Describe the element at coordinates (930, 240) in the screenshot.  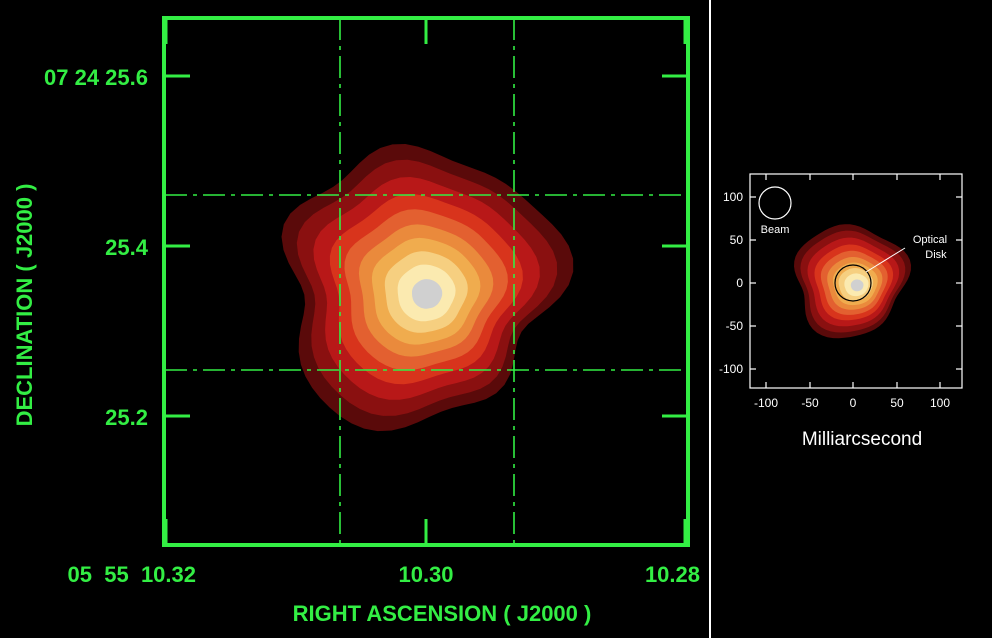
I see `optical-disk-label-line1: Optical` at that location.